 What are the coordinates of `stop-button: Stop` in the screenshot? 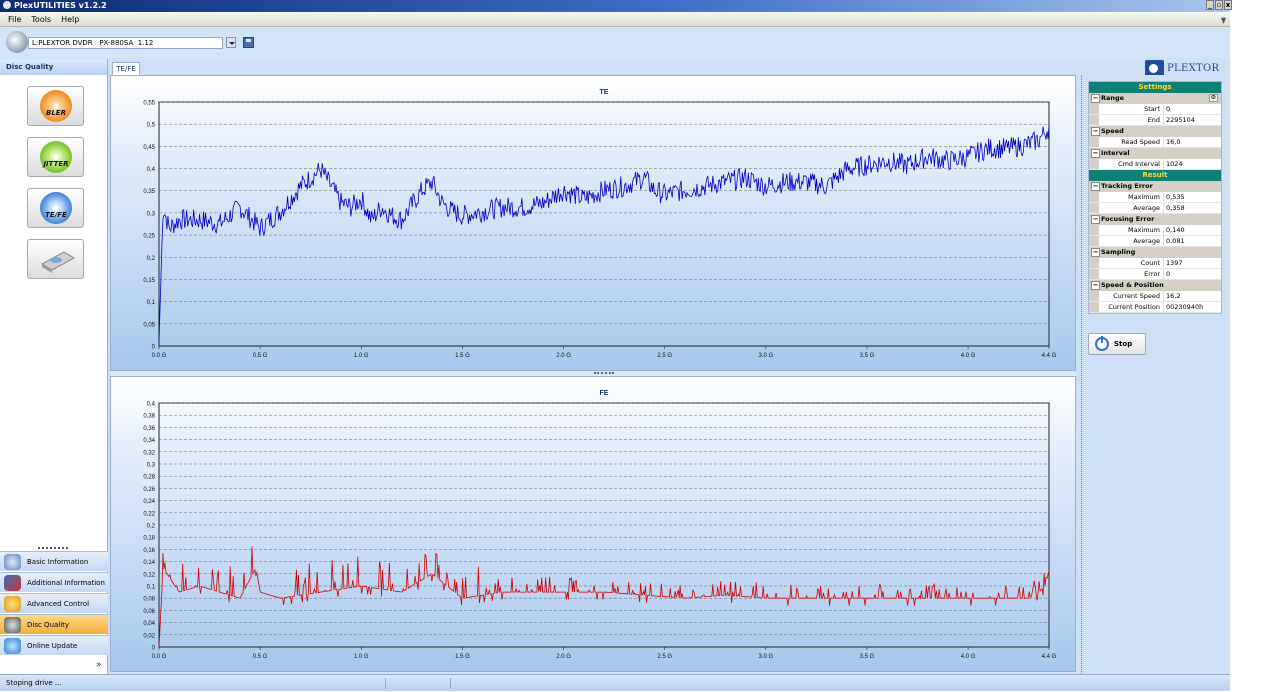 It's located at (1117, 344).